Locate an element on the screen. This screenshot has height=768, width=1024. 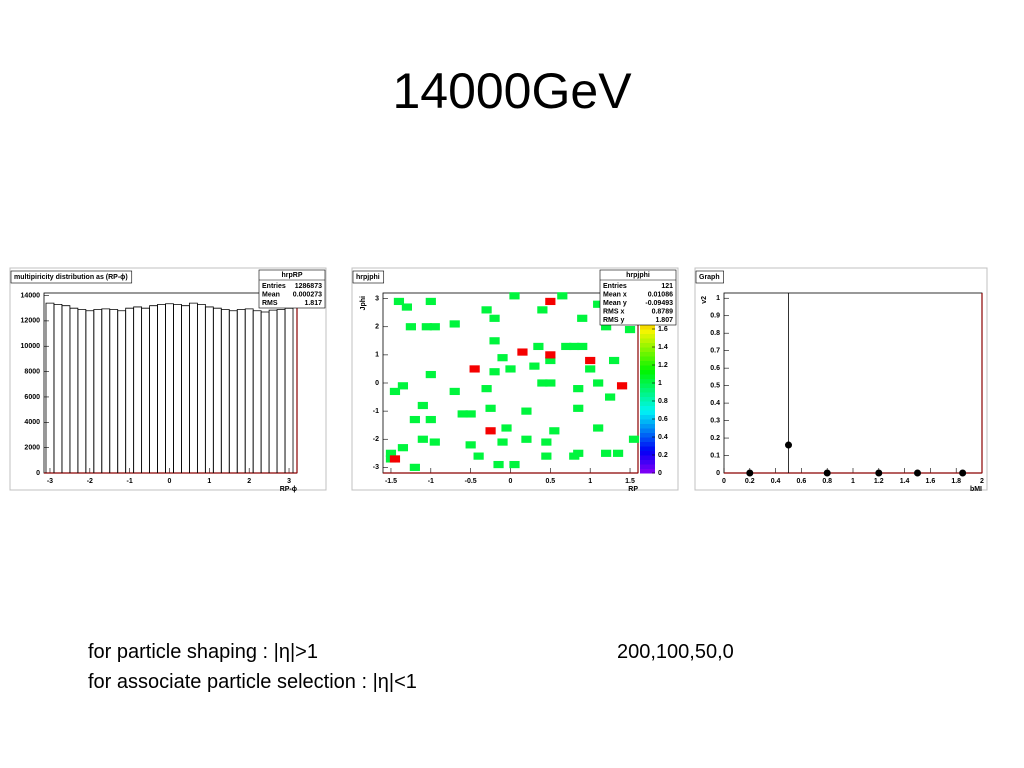
chart-title: hrpjphi is located at coordinates (368, 277).